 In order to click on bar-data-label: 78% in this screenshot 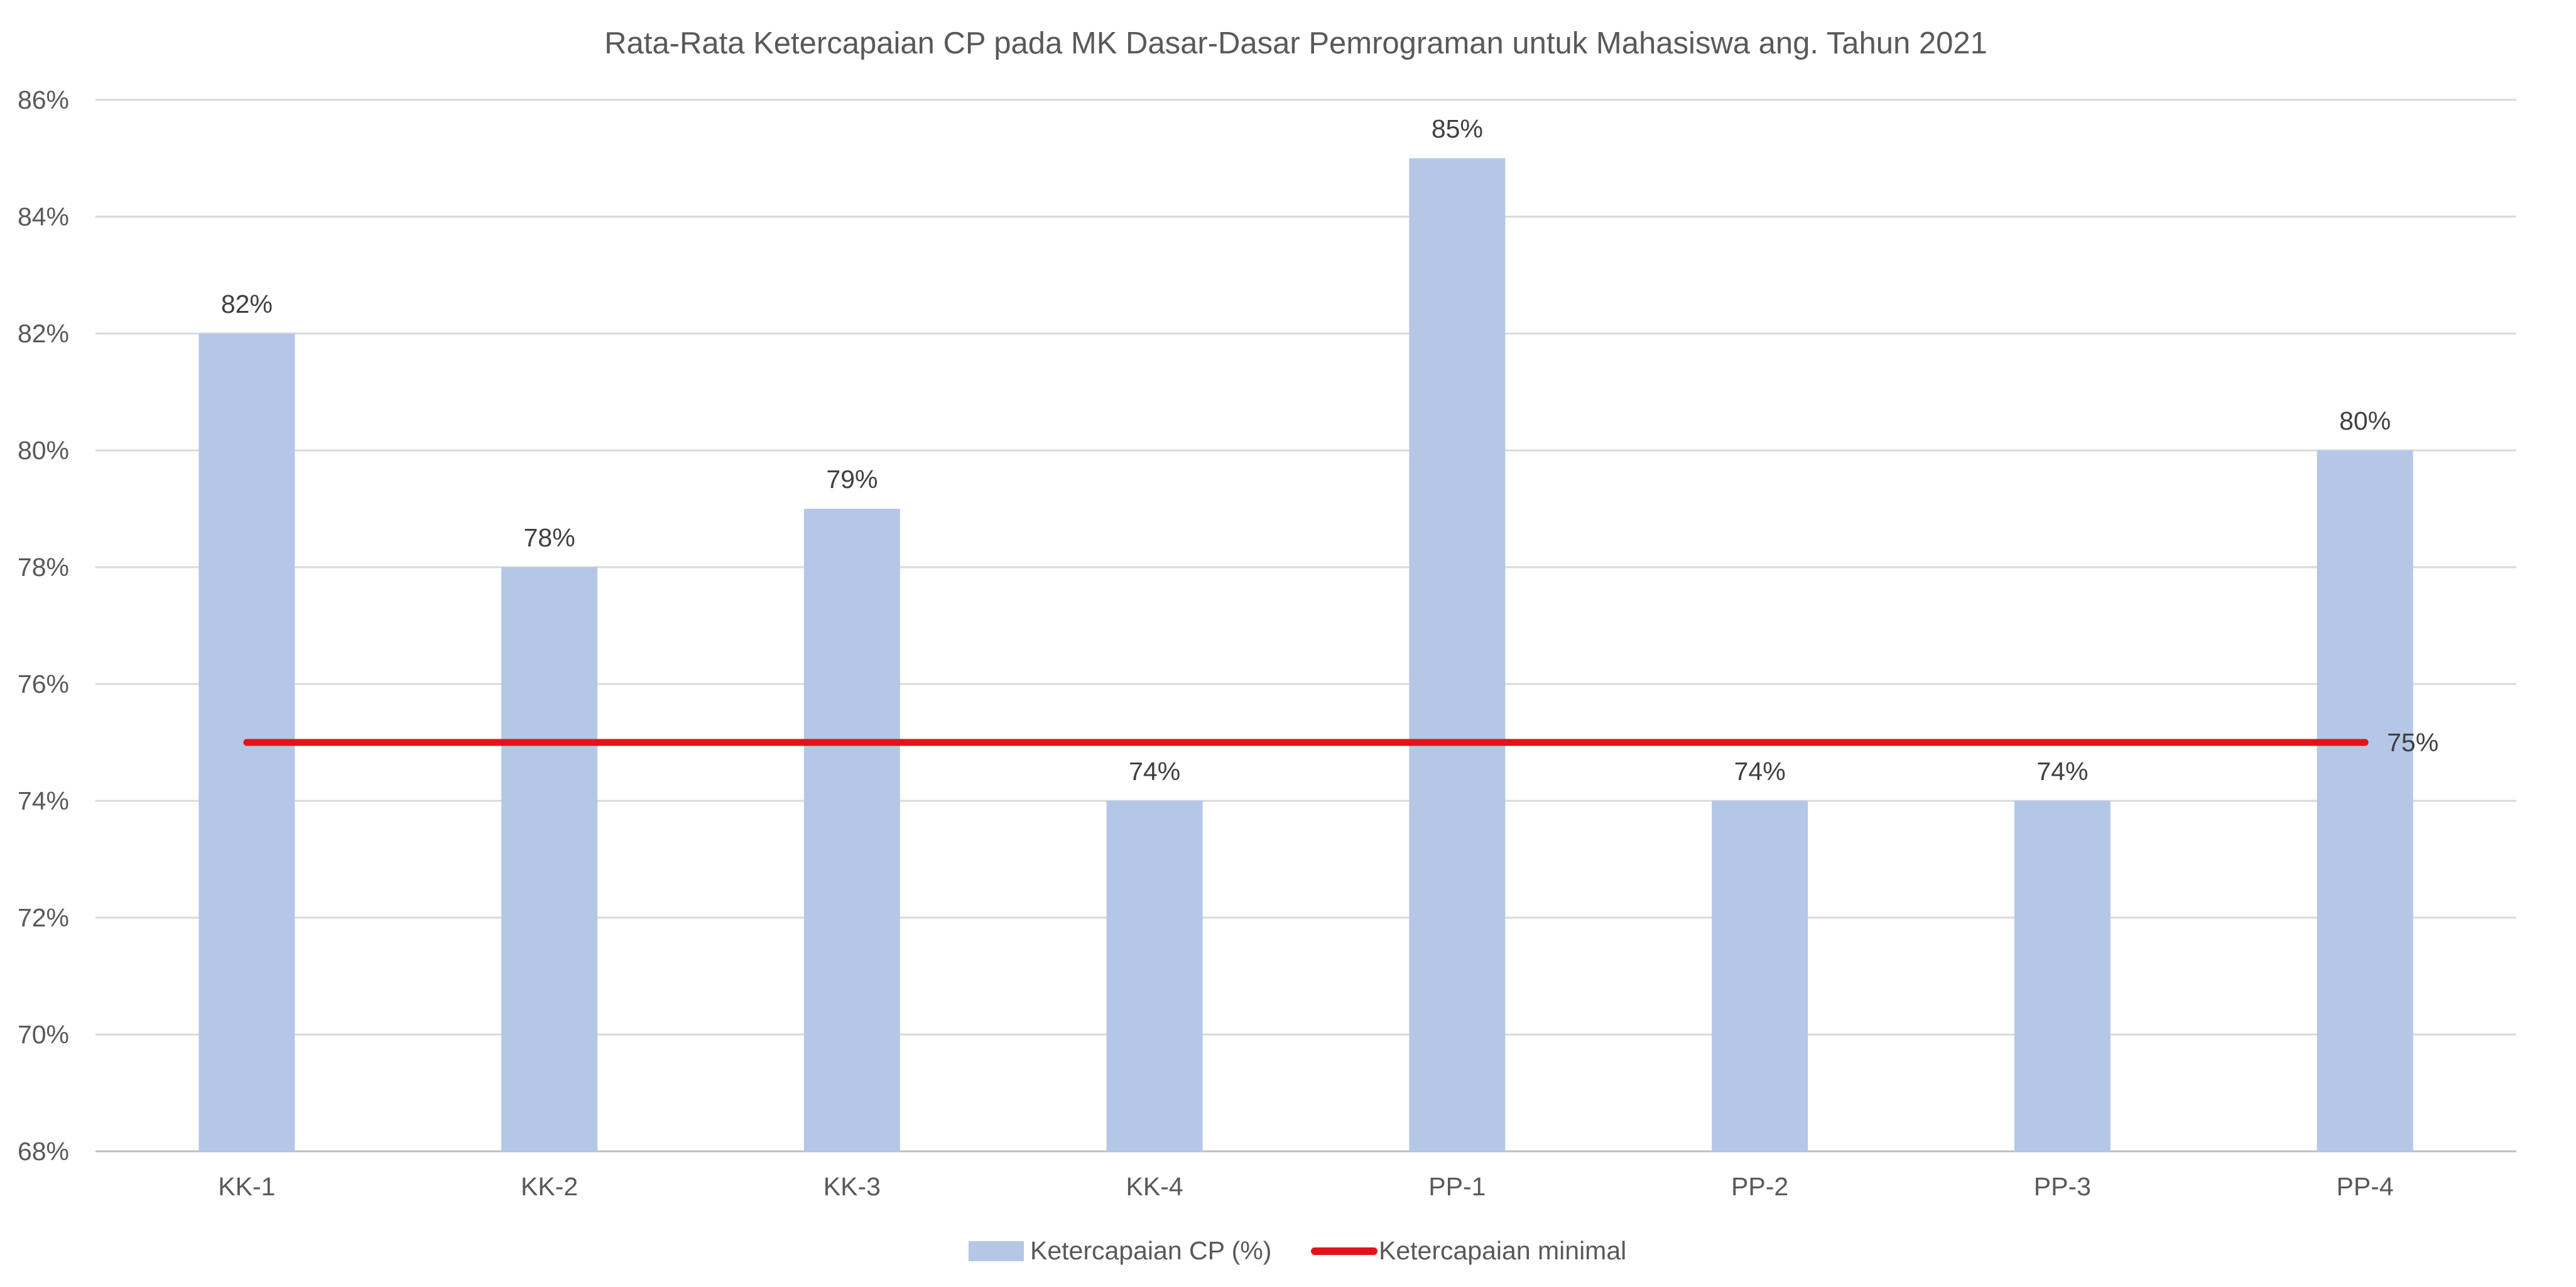, I will do `click(549, 537)`.